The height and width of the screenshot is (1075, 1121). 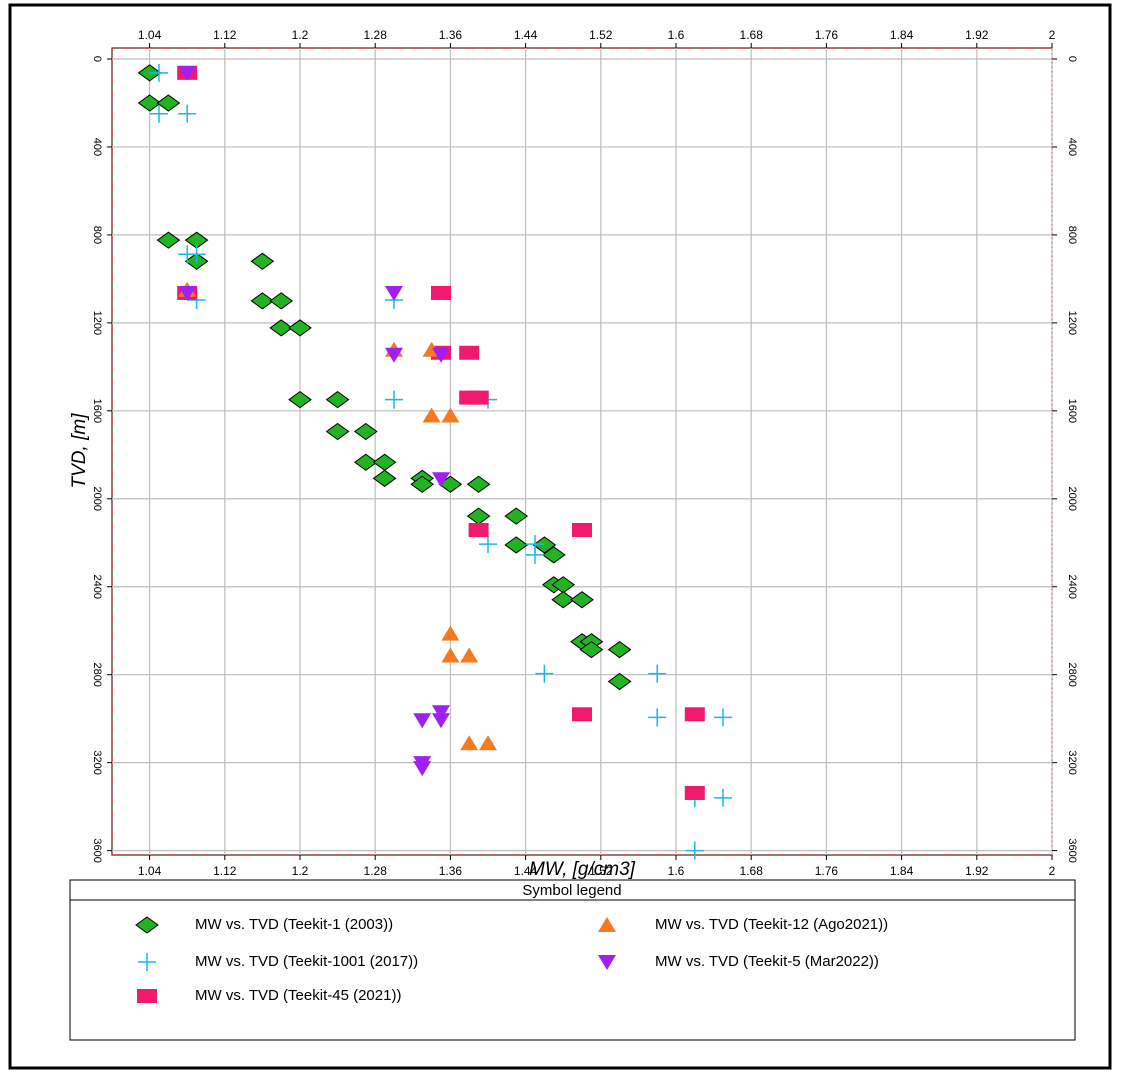 I want to click on x-tick-label-top: 1.28, so click(x=376, y=35).